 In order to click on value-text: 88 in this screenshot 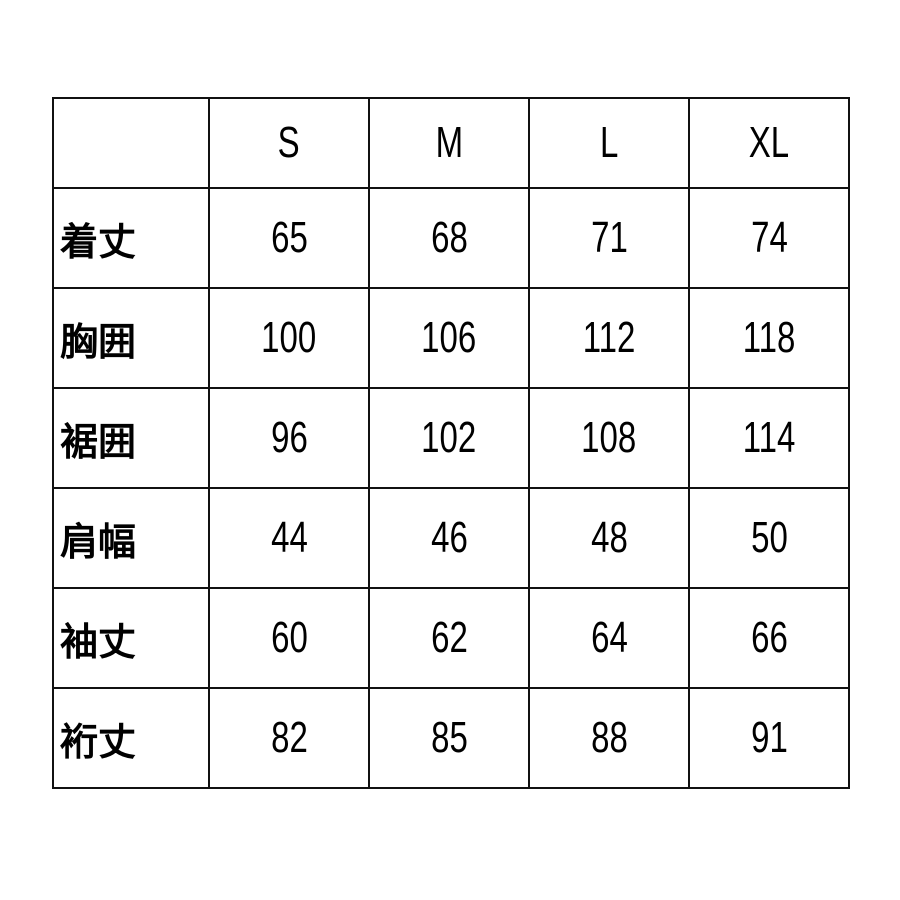, I will do `click(609, 737)`.